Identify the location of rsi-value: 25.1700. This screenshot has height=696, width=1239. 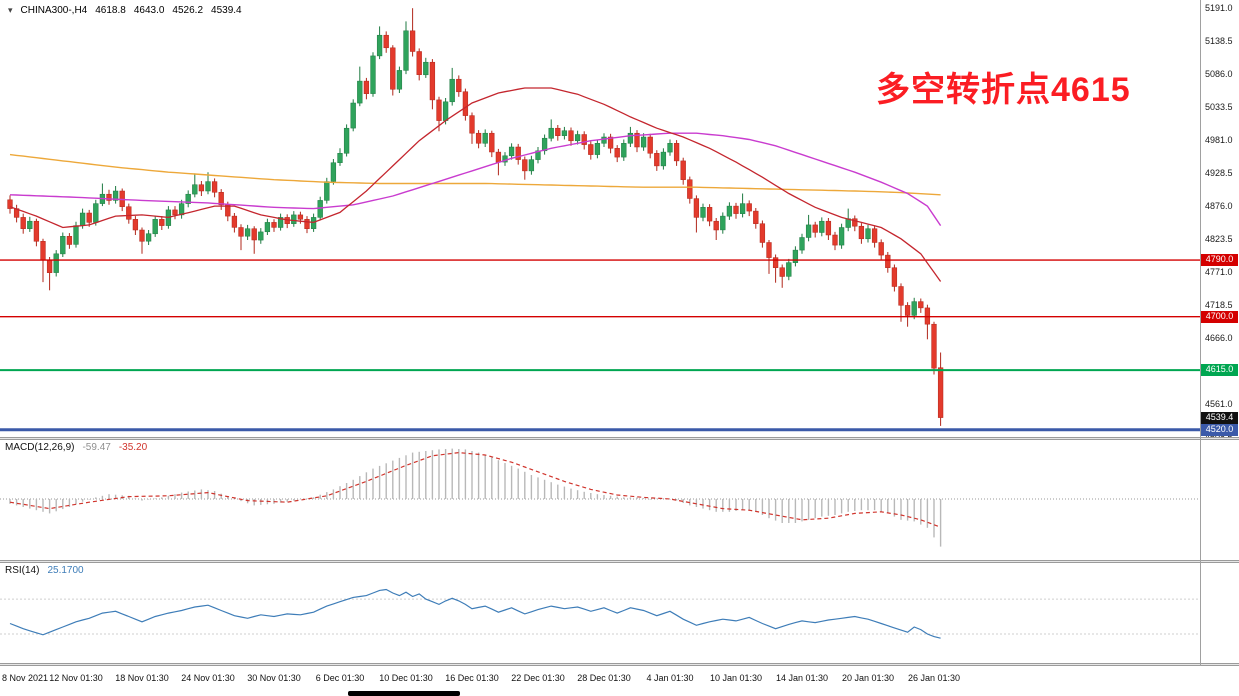
(65, 570).